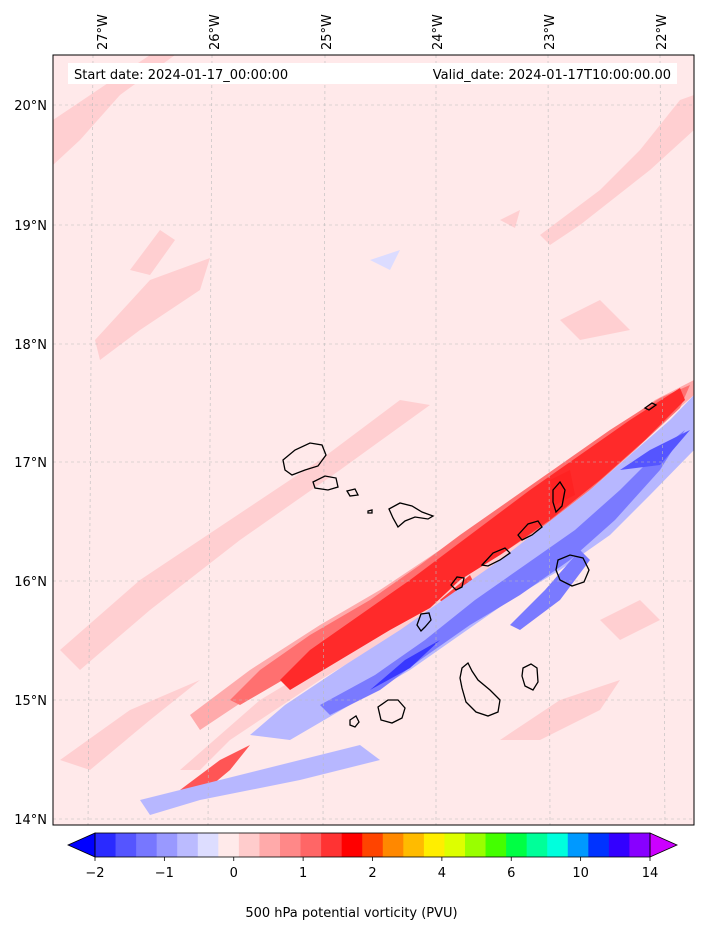  What do you see at coordinates (559, 497) in the screenshot?
I see `island-sal` at bounding box center [559, 497].